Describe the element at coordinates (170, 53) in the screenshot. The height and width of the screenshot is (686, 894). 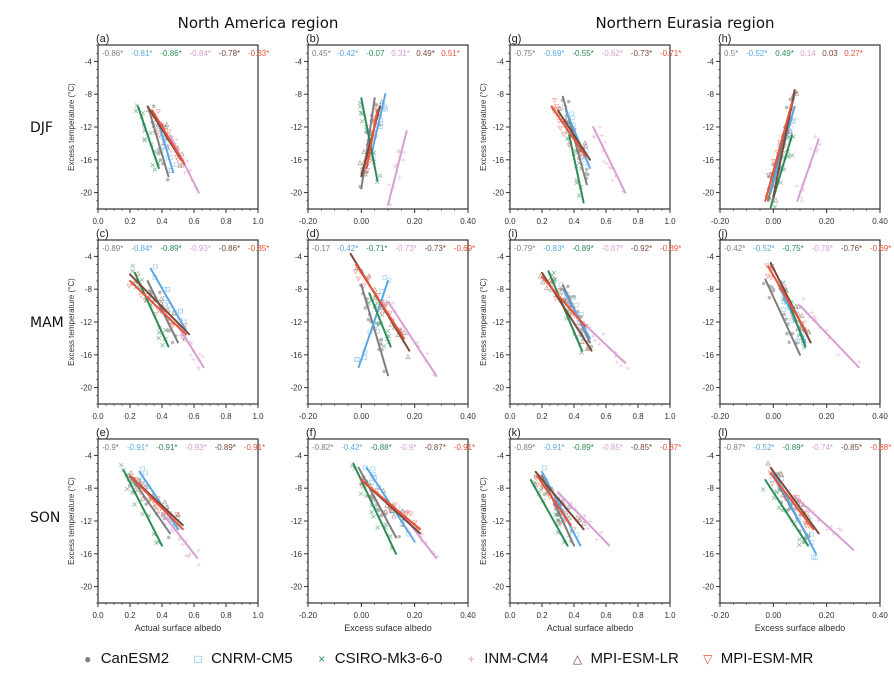
I see `correlation-label-csiro-mk3-6-0: -0.86*` at that location.